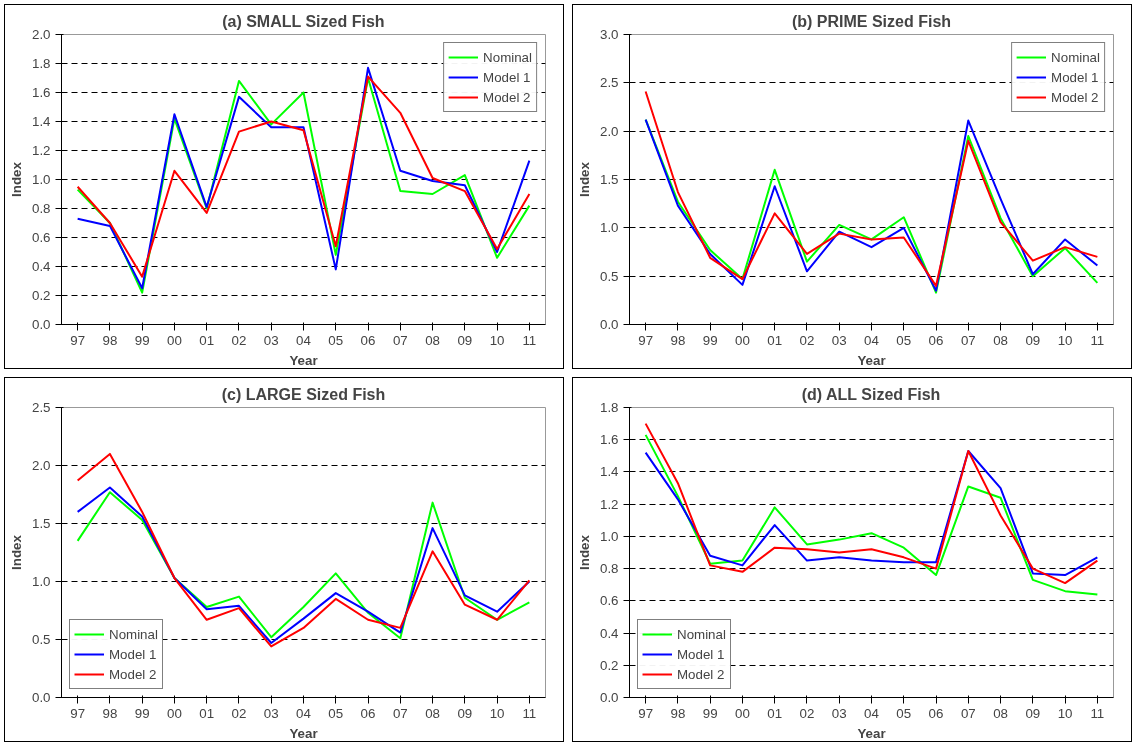  What do you see at coordinates (41, 63) in the screenshot?
I see `y-tick-label: 1.8` at bounding box center [41, 63].